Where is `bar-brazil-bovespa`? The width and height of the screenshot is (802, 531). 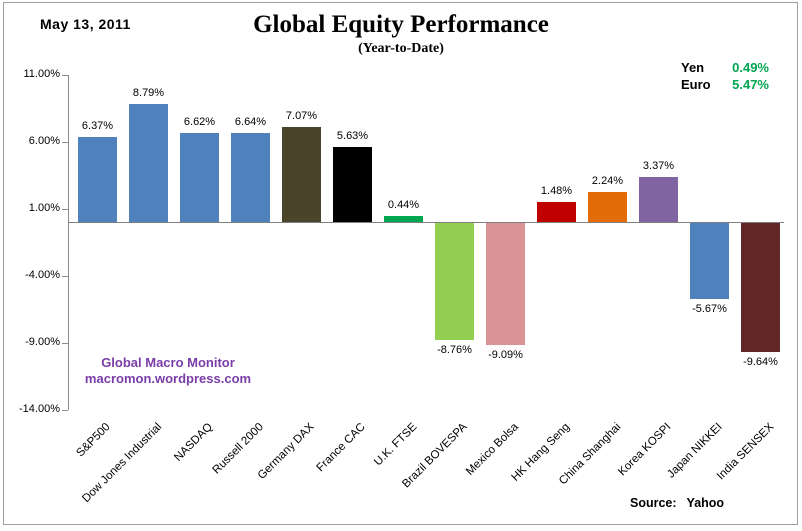
bar-brazil-bovespa is located at coordinates (454, 282).